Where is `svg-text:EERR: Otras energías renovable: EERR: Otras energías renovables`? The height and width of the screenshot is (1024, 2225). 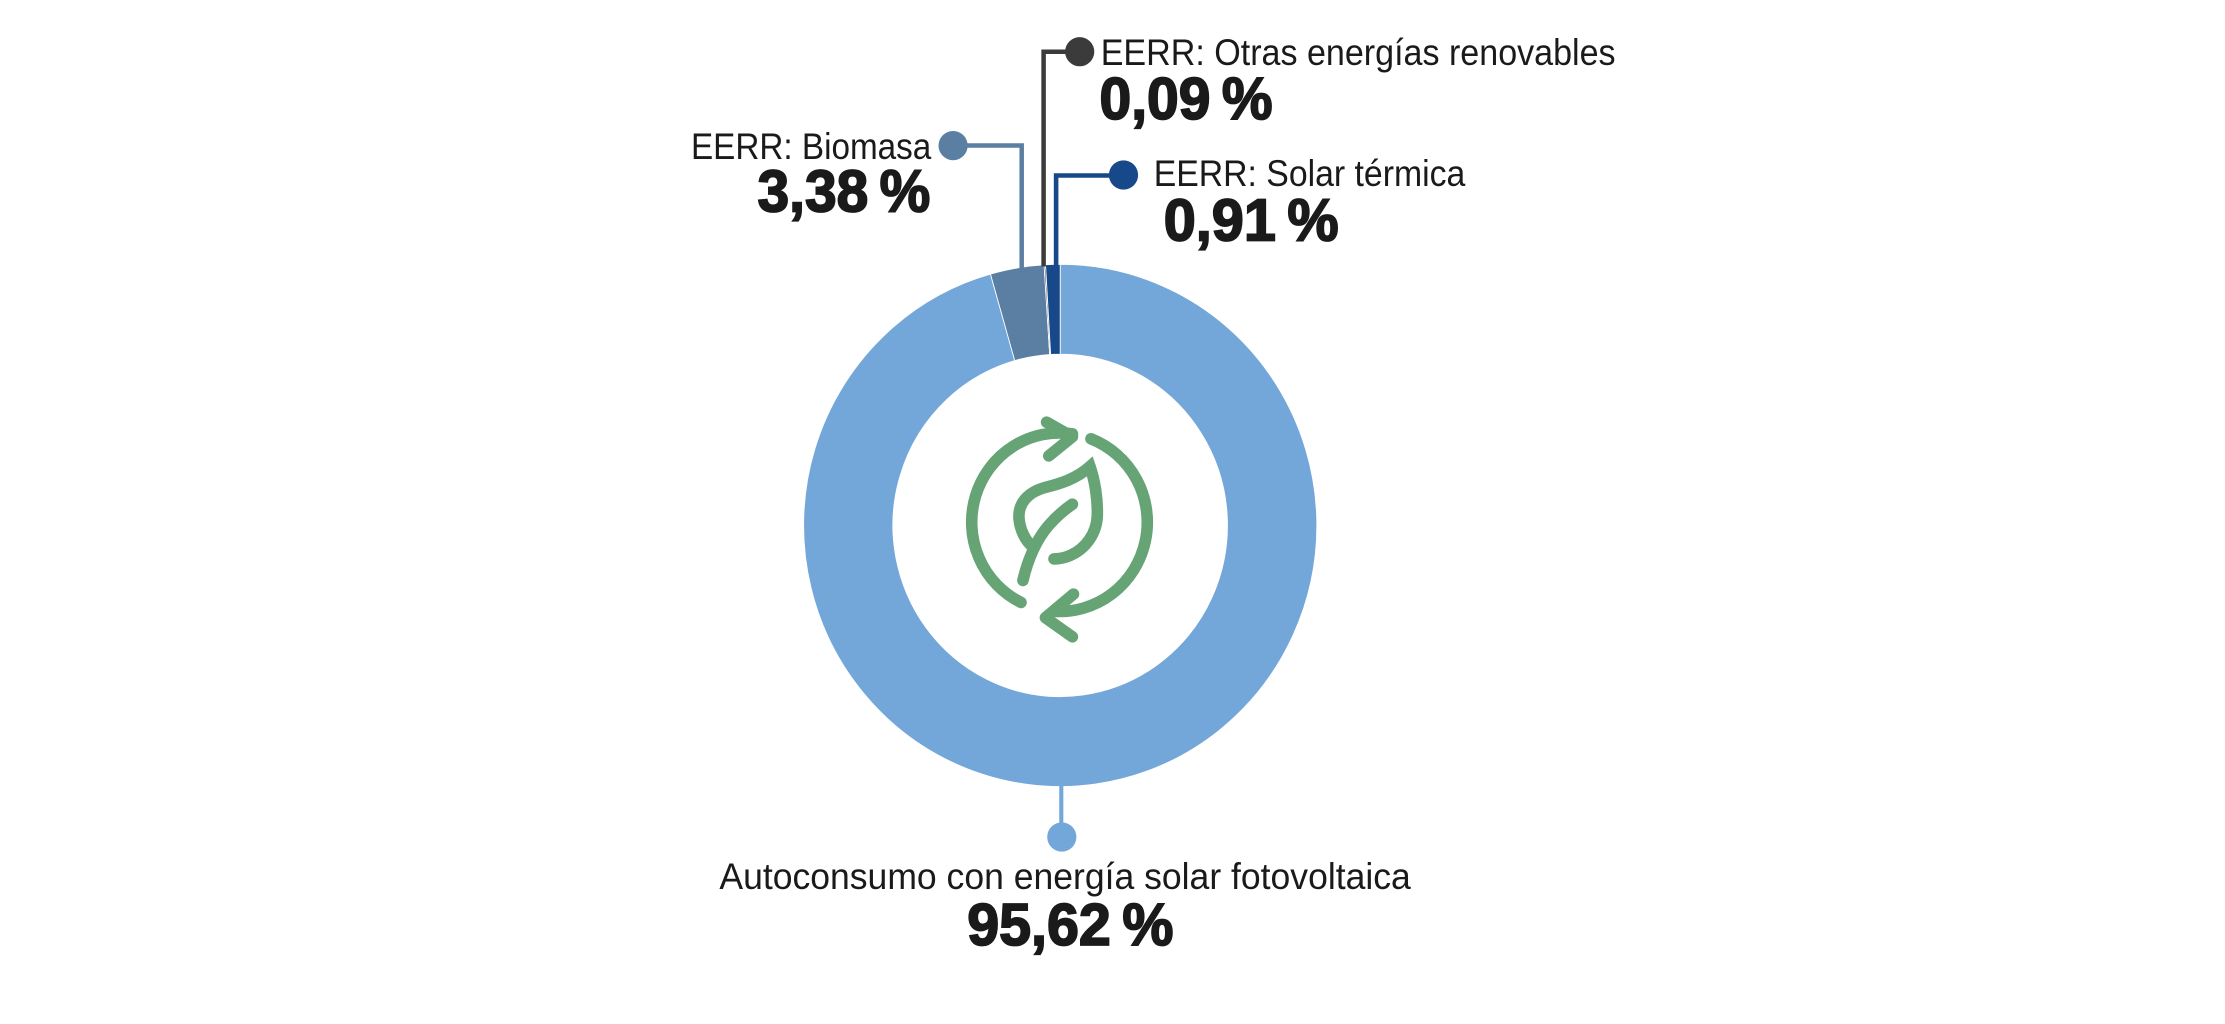
svg-text:EERR: Otras energías renovable: EERR: Otras energías renovables is located at coordinates (1358, 52).